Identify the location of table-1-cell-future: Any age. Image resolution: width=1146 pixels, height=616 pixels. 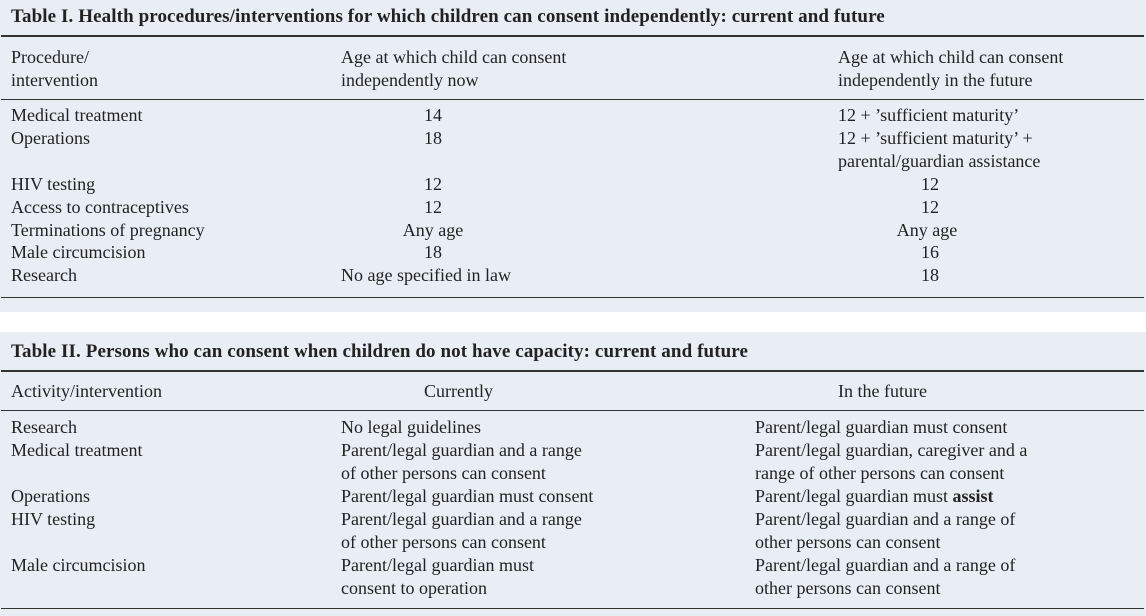
(927, 230).